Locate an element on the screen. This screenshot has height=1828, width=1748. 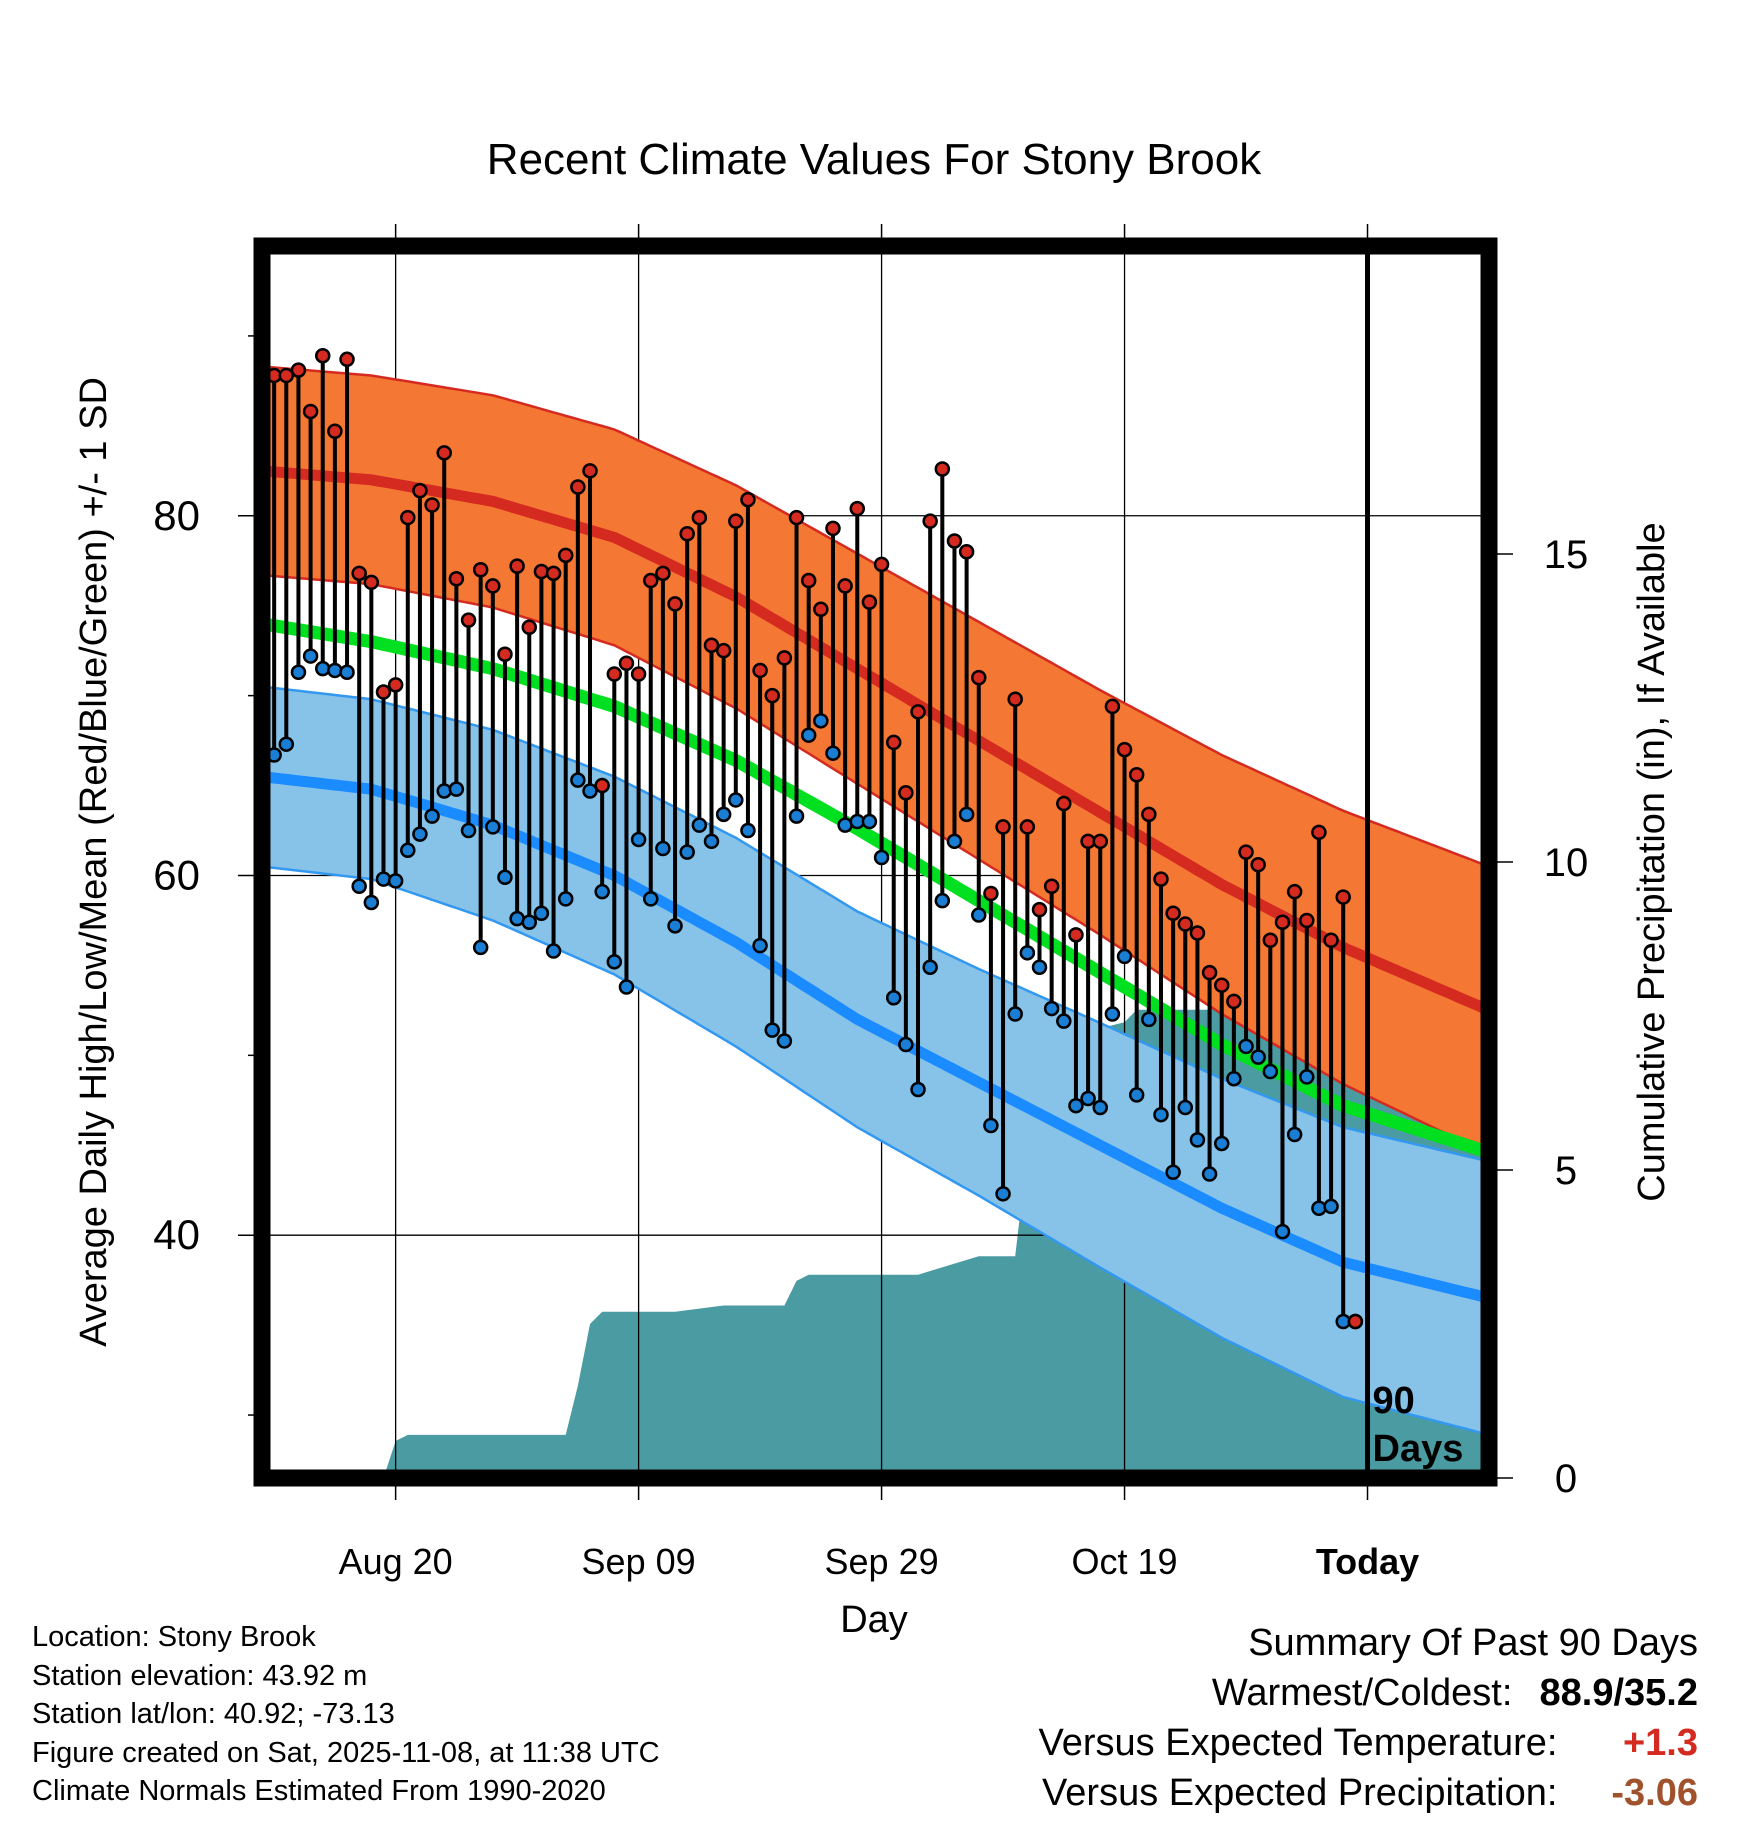
summary-warmest-row: Warmest/Coldest: 88.9/35.2 is located at coordinates (1368, 1693).